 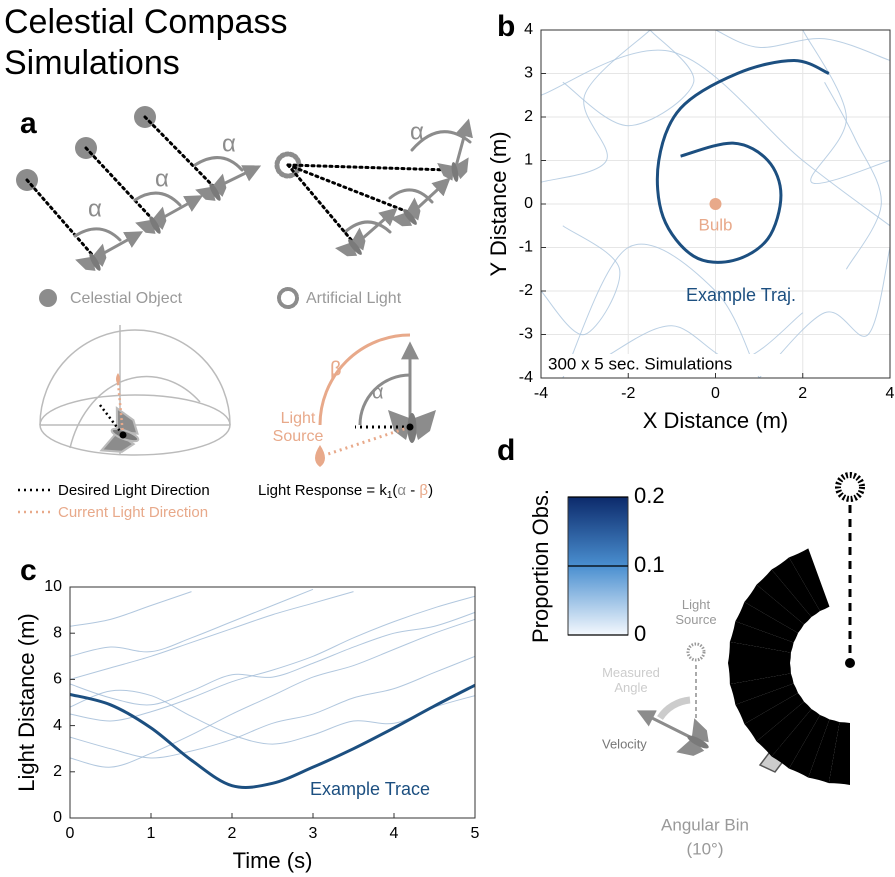 What do you see at coordinates (273, 860) in the screenshot?
I see `x-axis-label: Time (s)` at bounding box center [273, 860].